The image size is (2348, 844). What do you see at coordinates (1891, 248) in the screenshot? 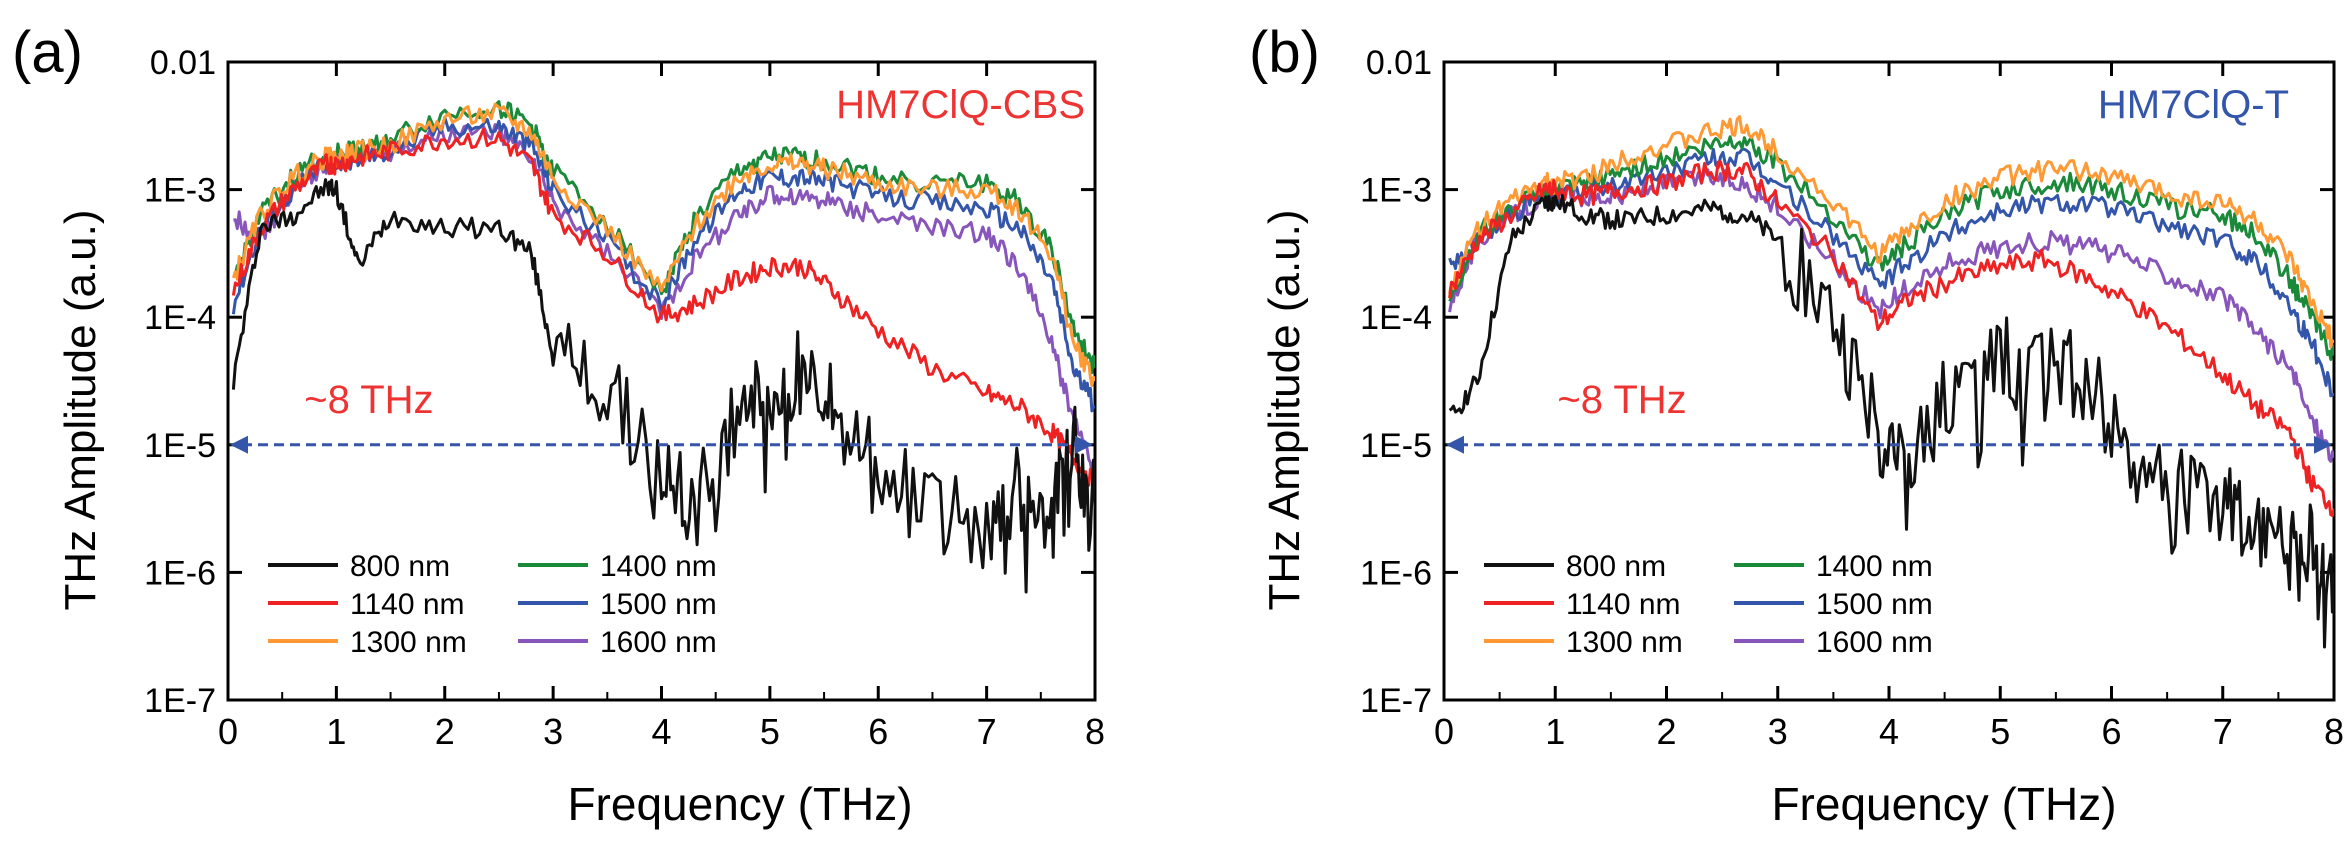
I see `series-line-1400-nm` at bounding box center [1891, 248].